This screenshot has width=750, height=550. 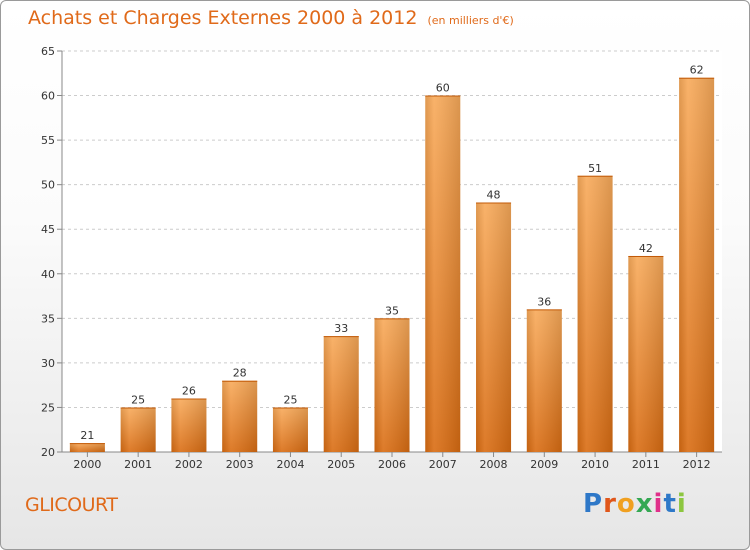 I want to click on town-name: GLICOURT, so click(x=71, y=505).